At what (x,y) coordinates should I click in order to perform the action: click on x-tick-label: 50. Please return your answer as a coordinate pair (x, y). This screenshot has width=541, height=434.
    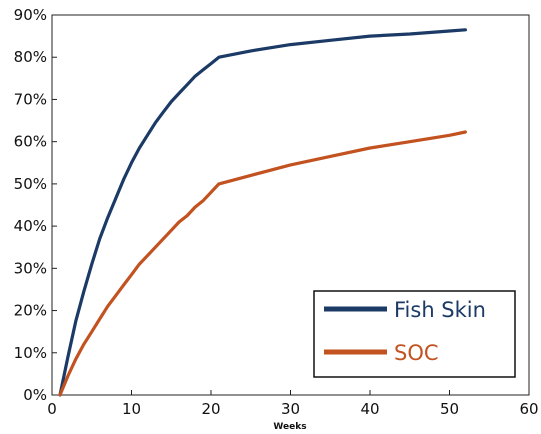
    Looking at the image, I should click on (449, 409).